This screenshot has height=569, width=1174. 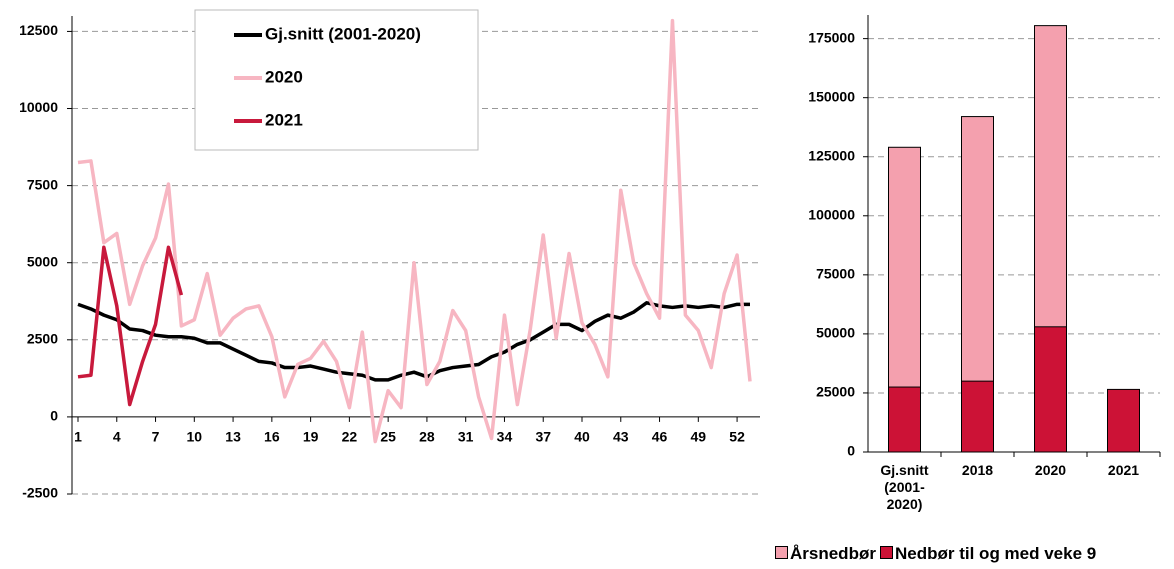 I want to click on y-tick-label: 150000, so click(x=831, y=96).